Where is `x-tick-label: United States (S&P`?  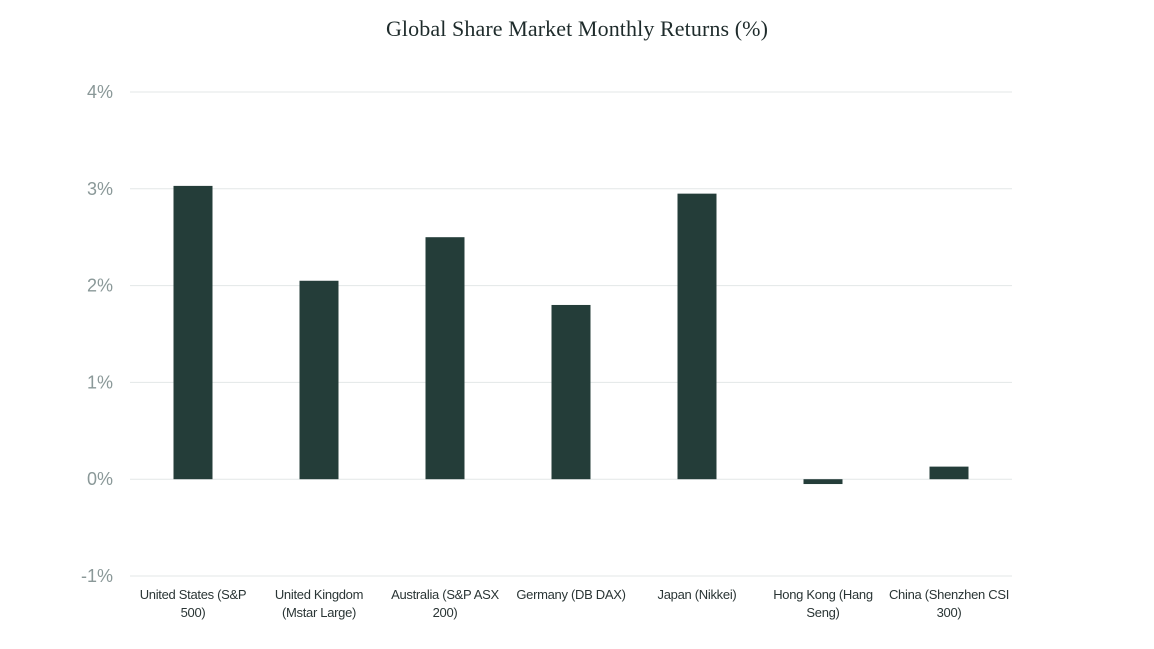 x-tick-label: United States (S&P is located at coordinates (193, 594).